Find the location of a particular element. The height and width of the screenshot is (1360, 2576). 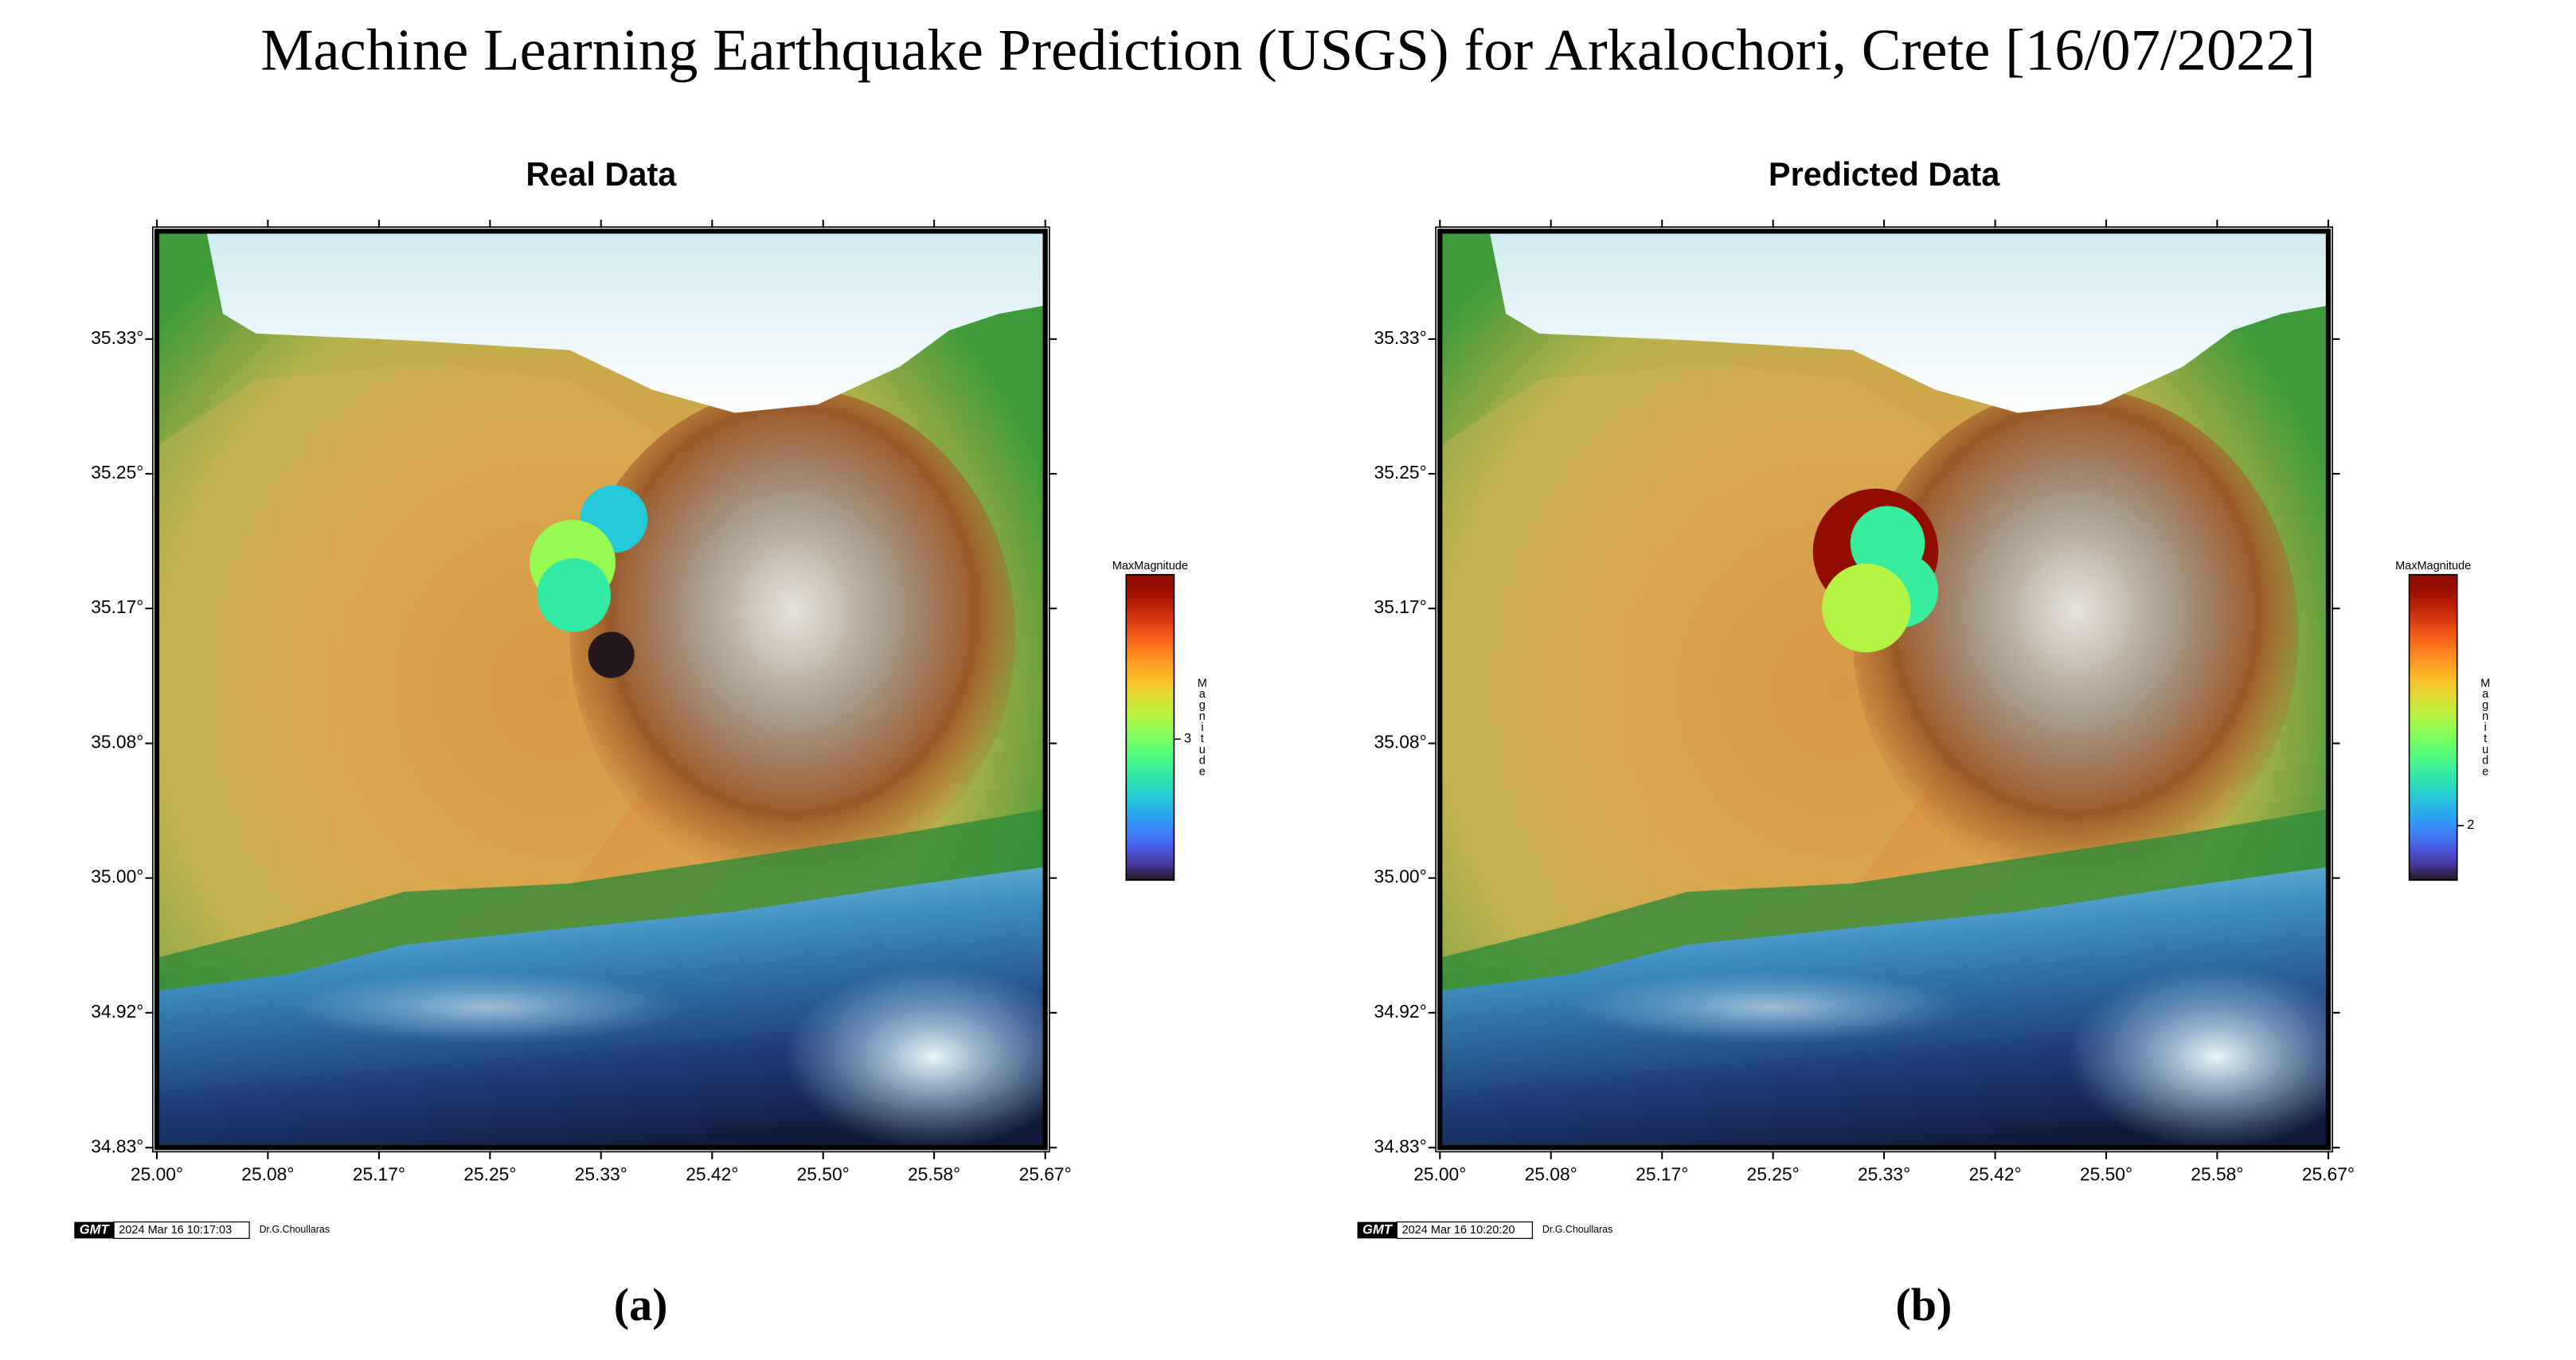

panel-title: Real Data is located at coordinates (602, 174).